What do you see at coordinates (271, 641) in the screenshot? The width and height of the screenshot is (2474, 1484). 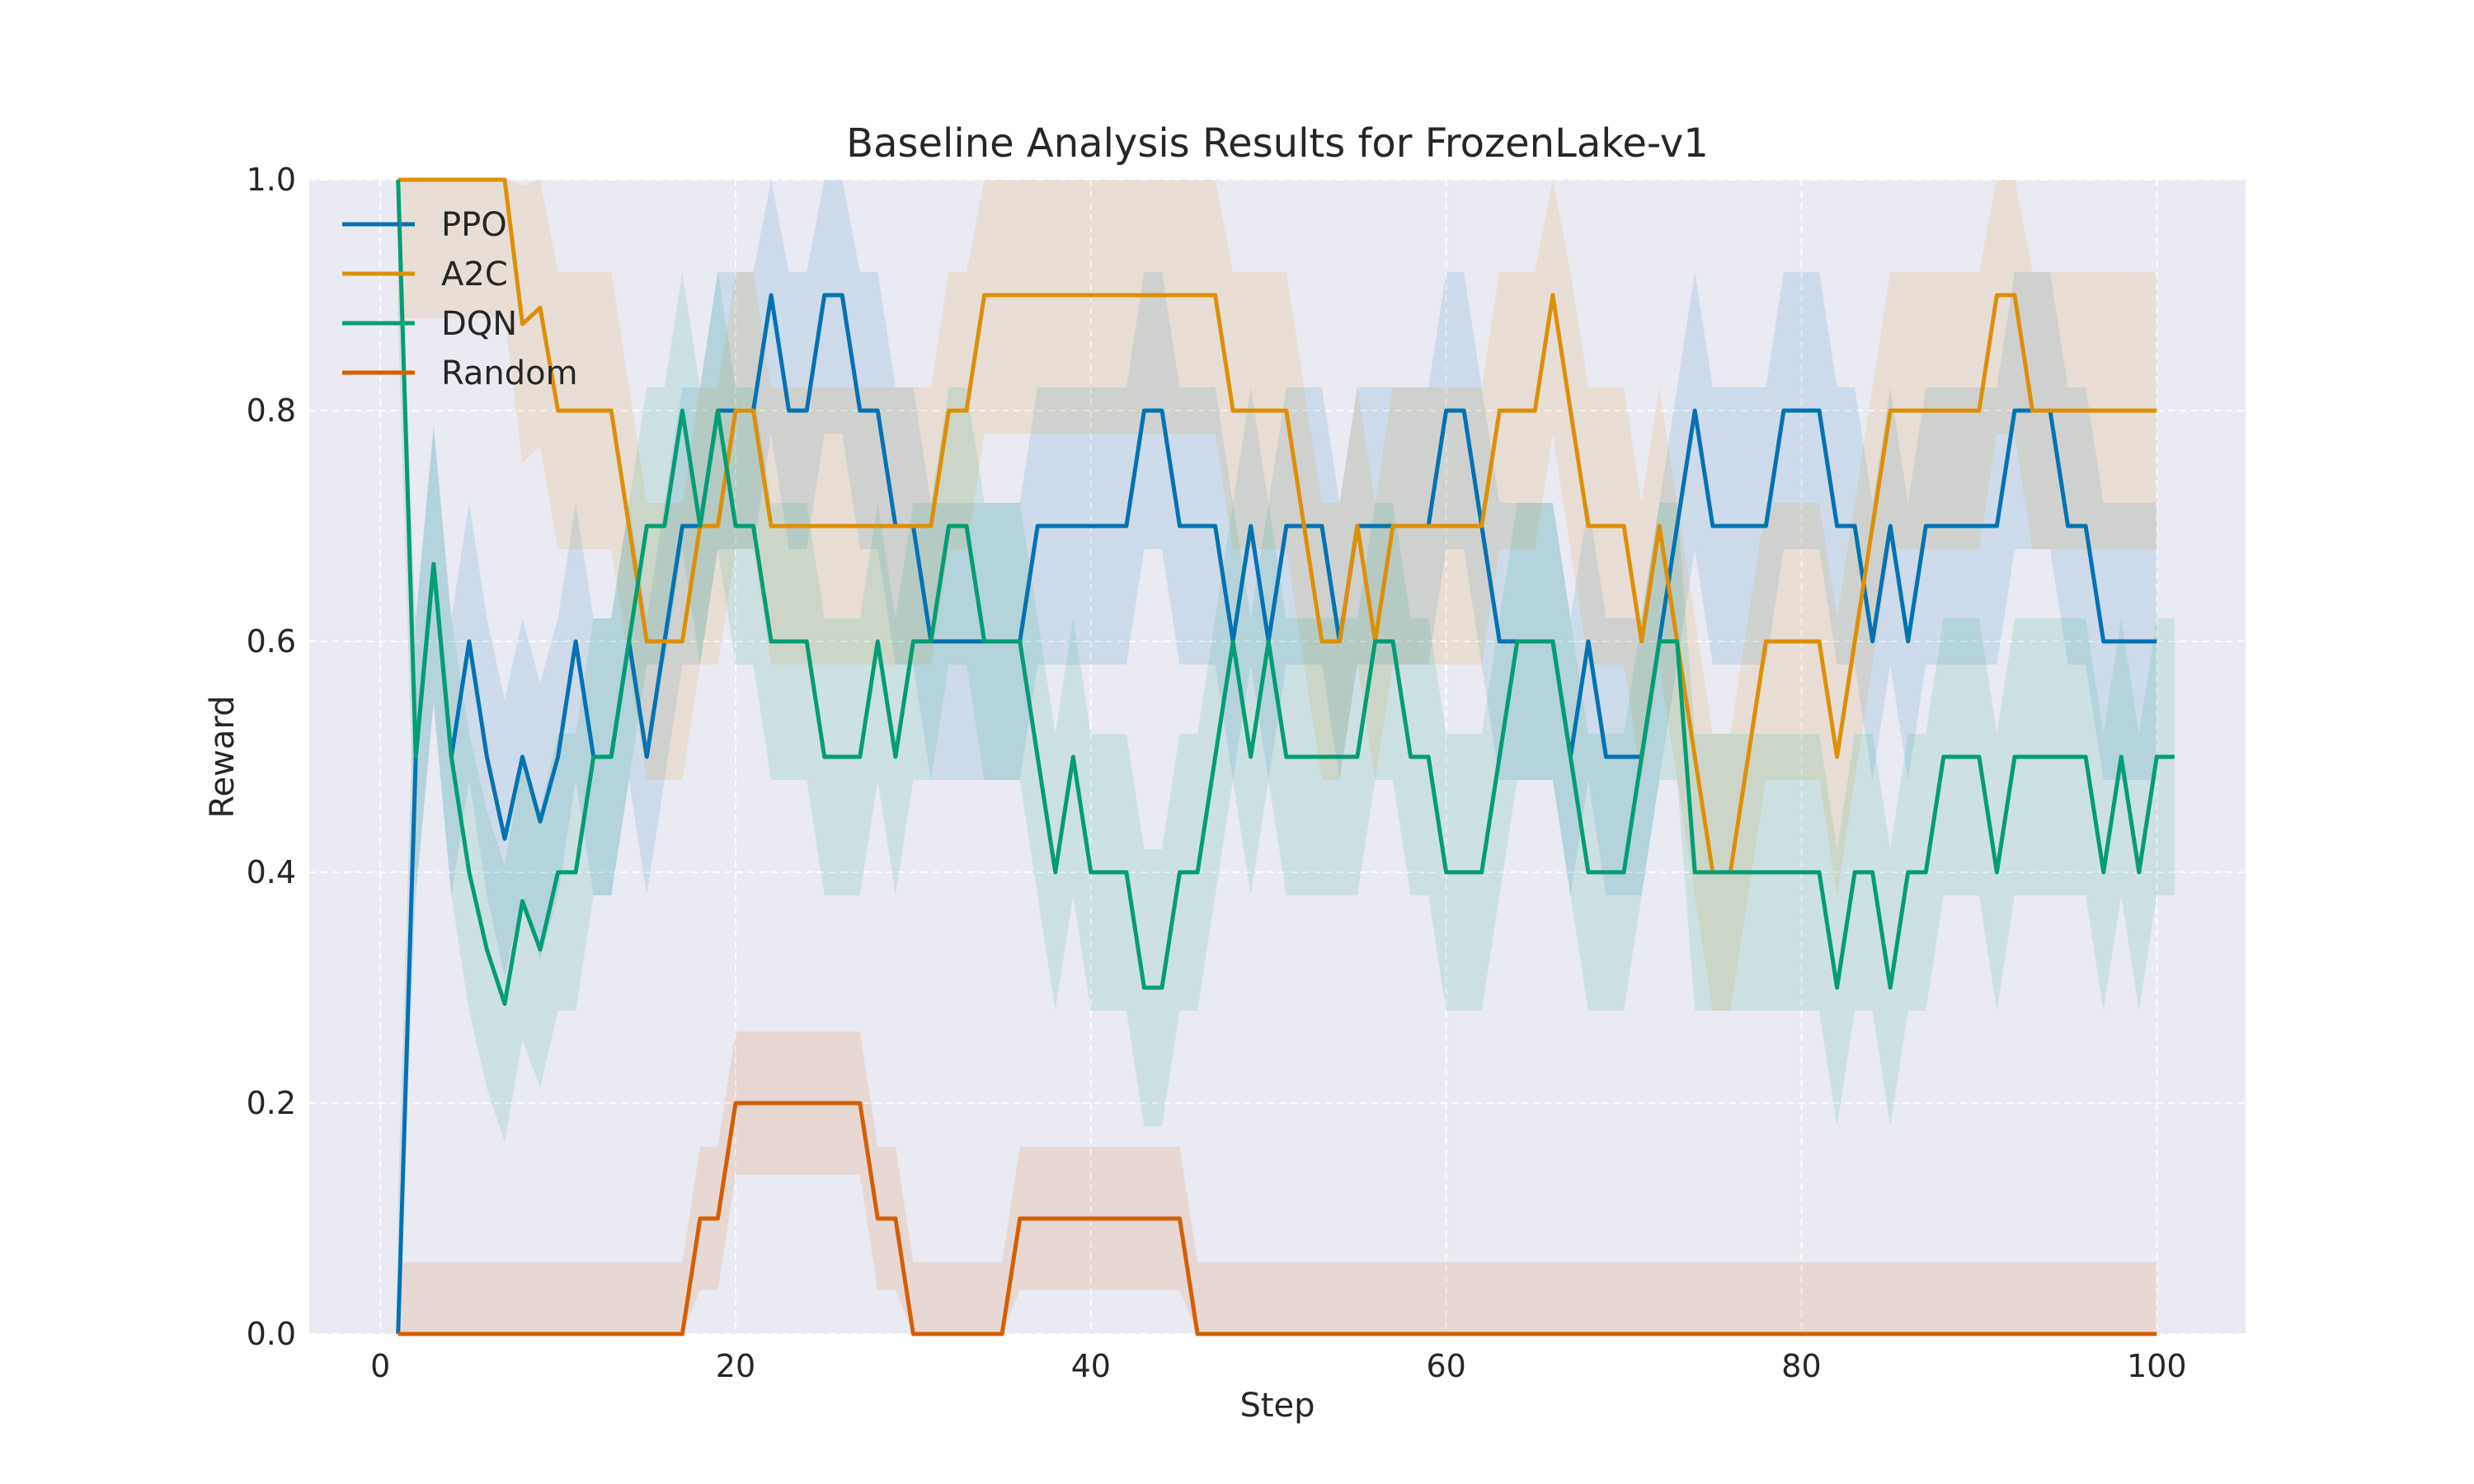 I see `y-tick-label: 0.6` at bounding box center [271, 641].